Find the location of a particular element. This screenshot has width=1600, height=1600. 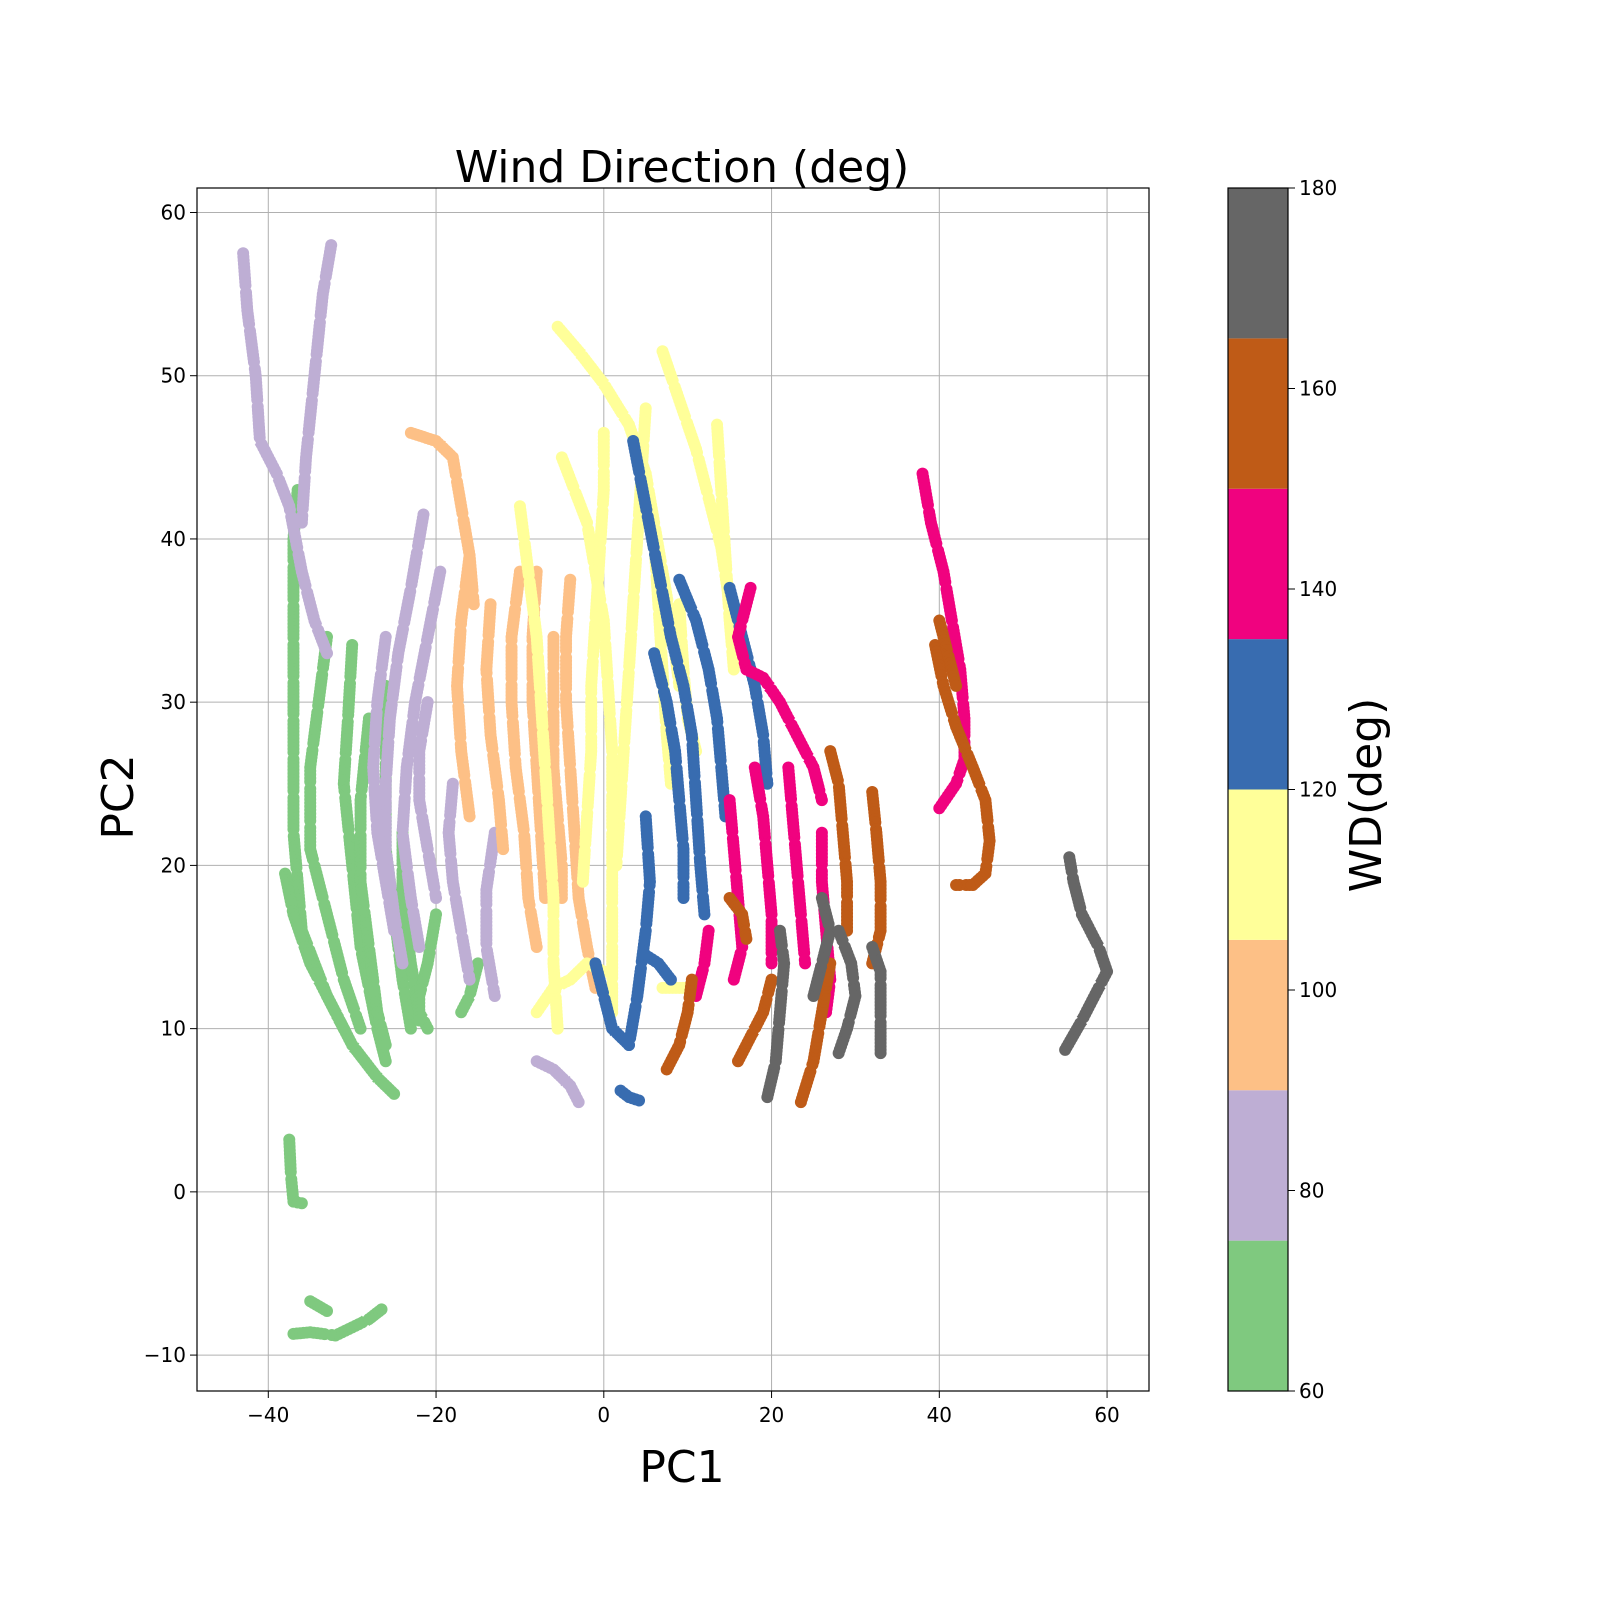

colorbar-label: WD(deg) is located at coordinates (1366, 795).